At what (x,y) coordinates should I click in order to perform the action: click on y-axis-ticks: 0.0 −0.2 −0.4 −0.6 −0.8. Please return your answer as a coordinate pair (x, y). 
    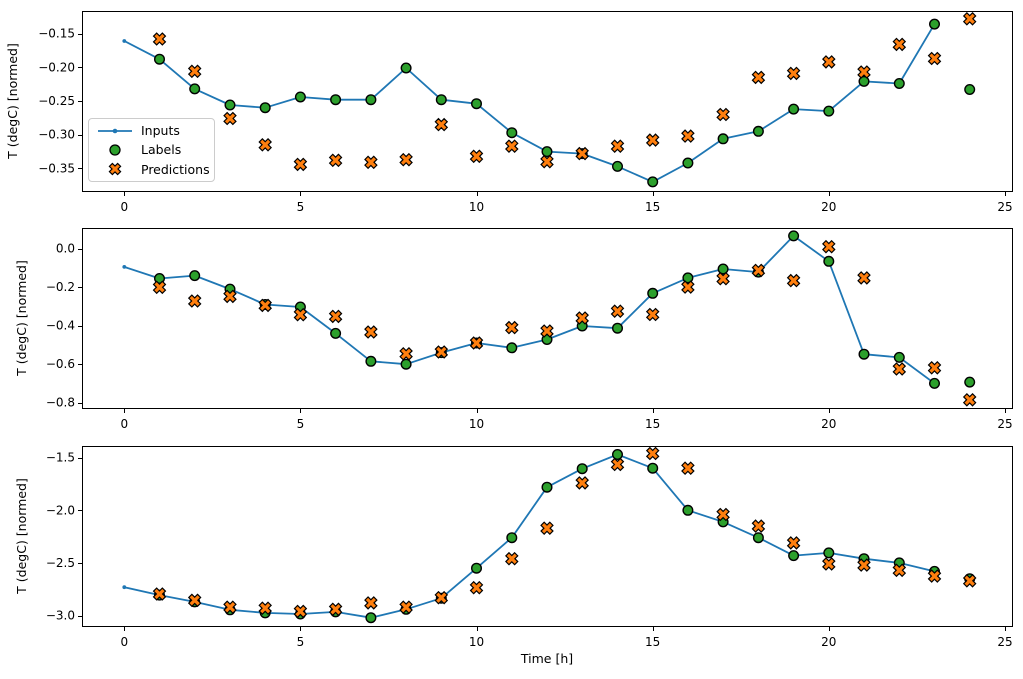
    Looking at the image, I should click on (64, 326).